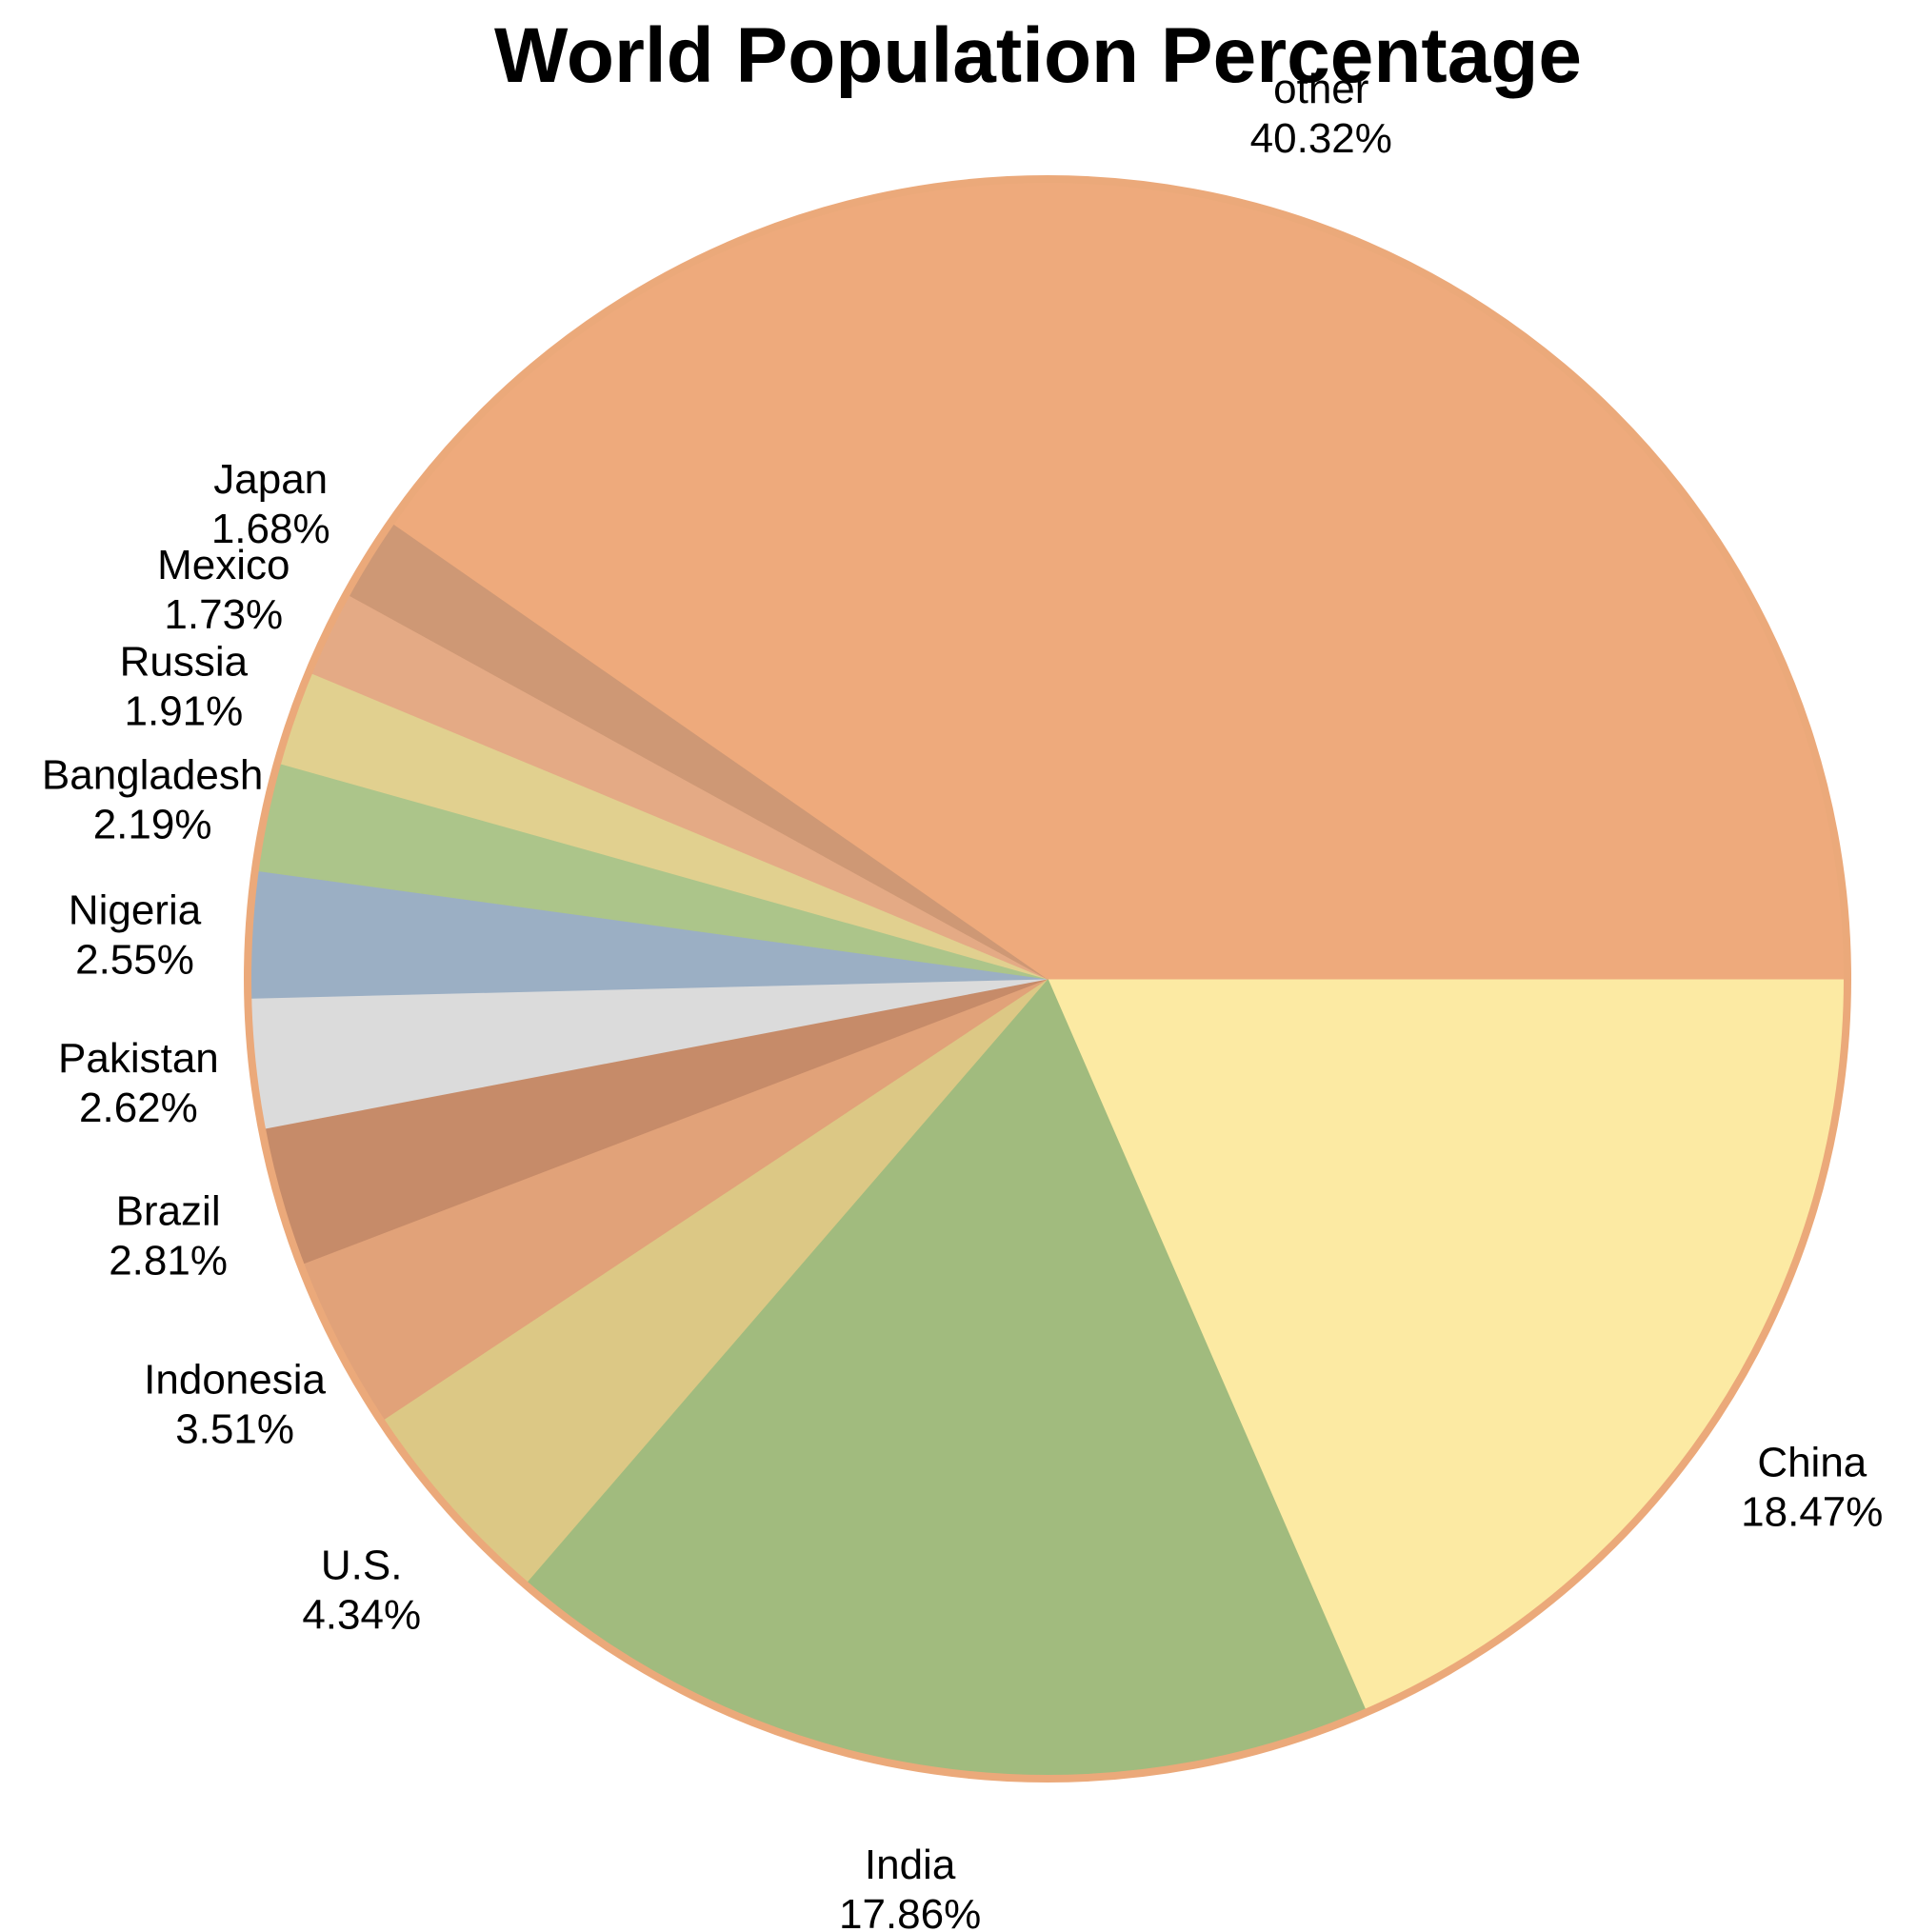 The width and height of the screenshot is (1917, 1932). Describe the element at coordinates (135, 909) in the screenshot. I see `slice-label-name: Nigeria` at that location.